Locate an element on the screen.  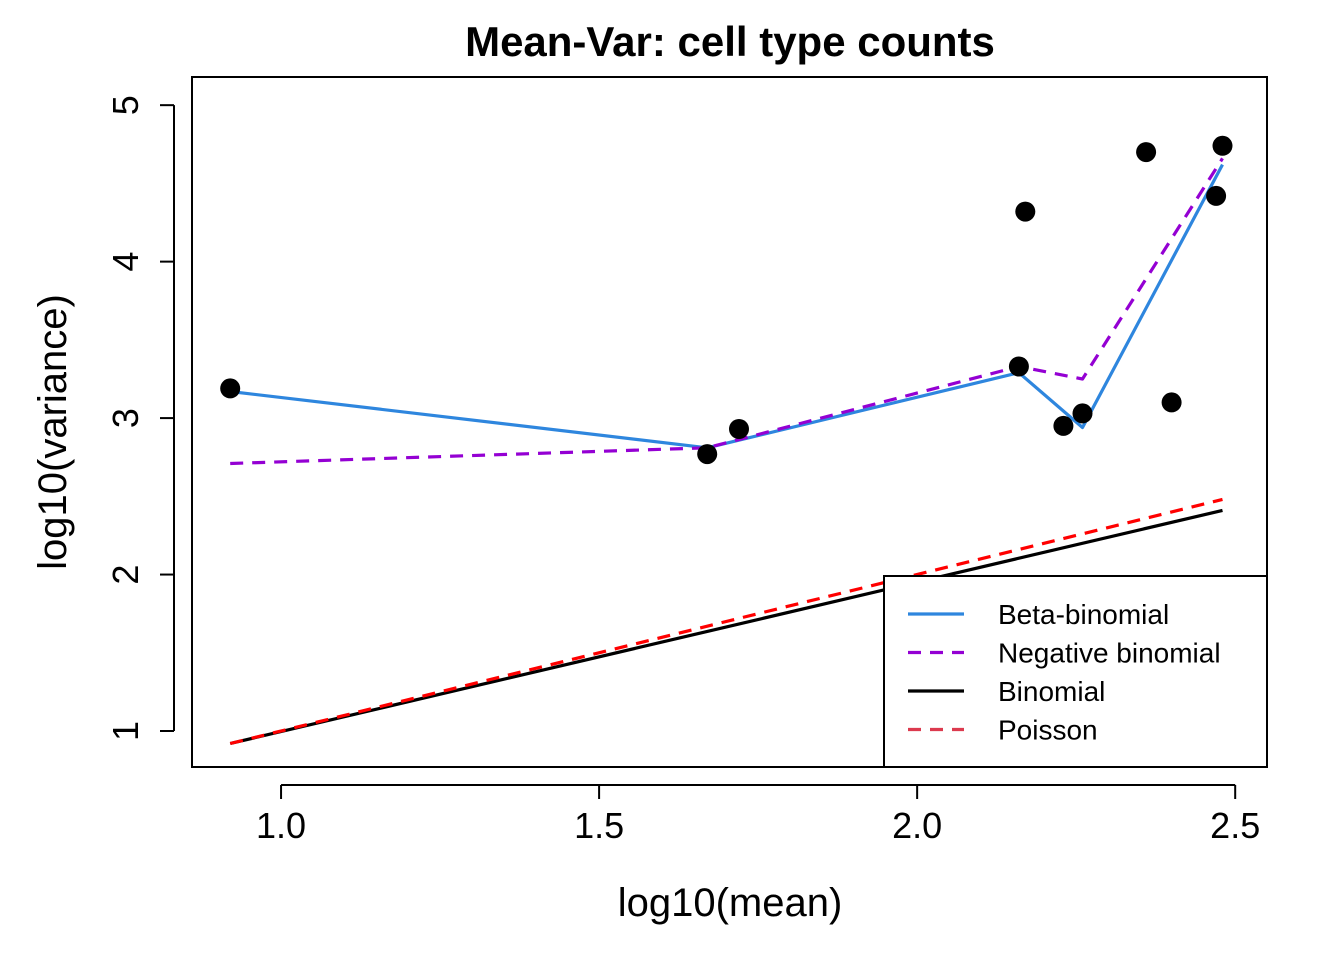
y-tick-label: 3 is located at coordinates (125, 418).